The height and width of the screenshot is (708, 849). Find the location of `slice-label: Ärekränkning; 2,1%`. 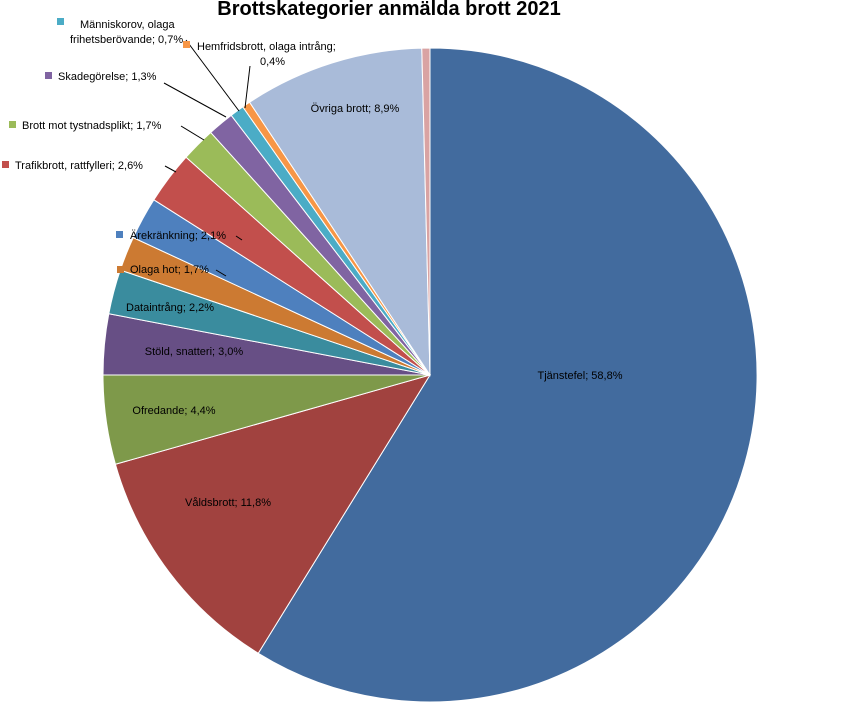

slice-label: Ärekränkning; 2,1% is located at coordinates (178, 236).